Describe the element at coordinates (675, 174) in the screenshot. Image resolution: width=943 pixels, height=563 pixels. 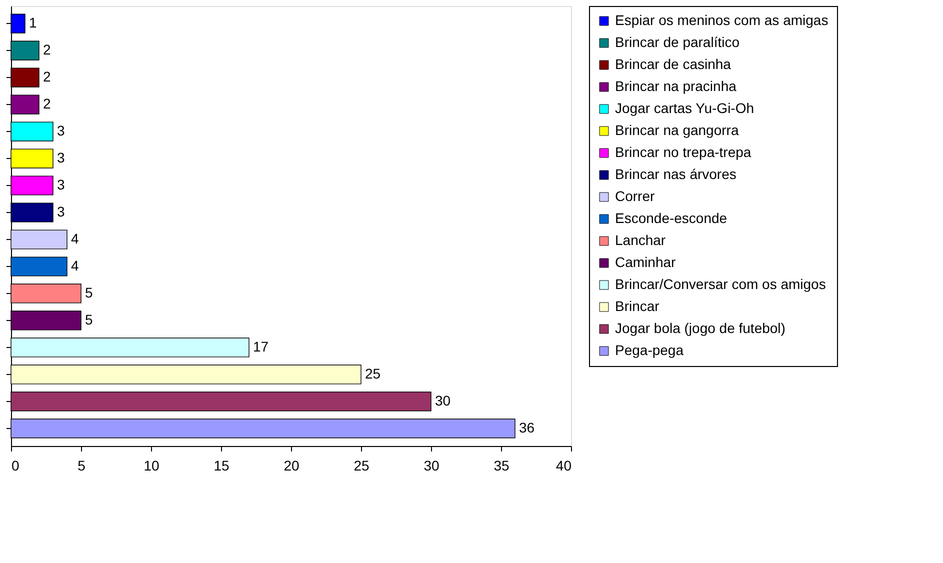
I see `legend-label: Brincar nas árvores` at that location.